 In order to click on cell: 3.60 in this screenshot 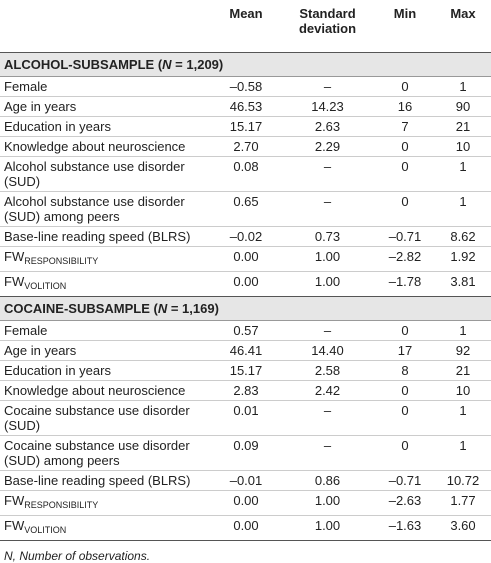, I will do `click(463, 528)`.